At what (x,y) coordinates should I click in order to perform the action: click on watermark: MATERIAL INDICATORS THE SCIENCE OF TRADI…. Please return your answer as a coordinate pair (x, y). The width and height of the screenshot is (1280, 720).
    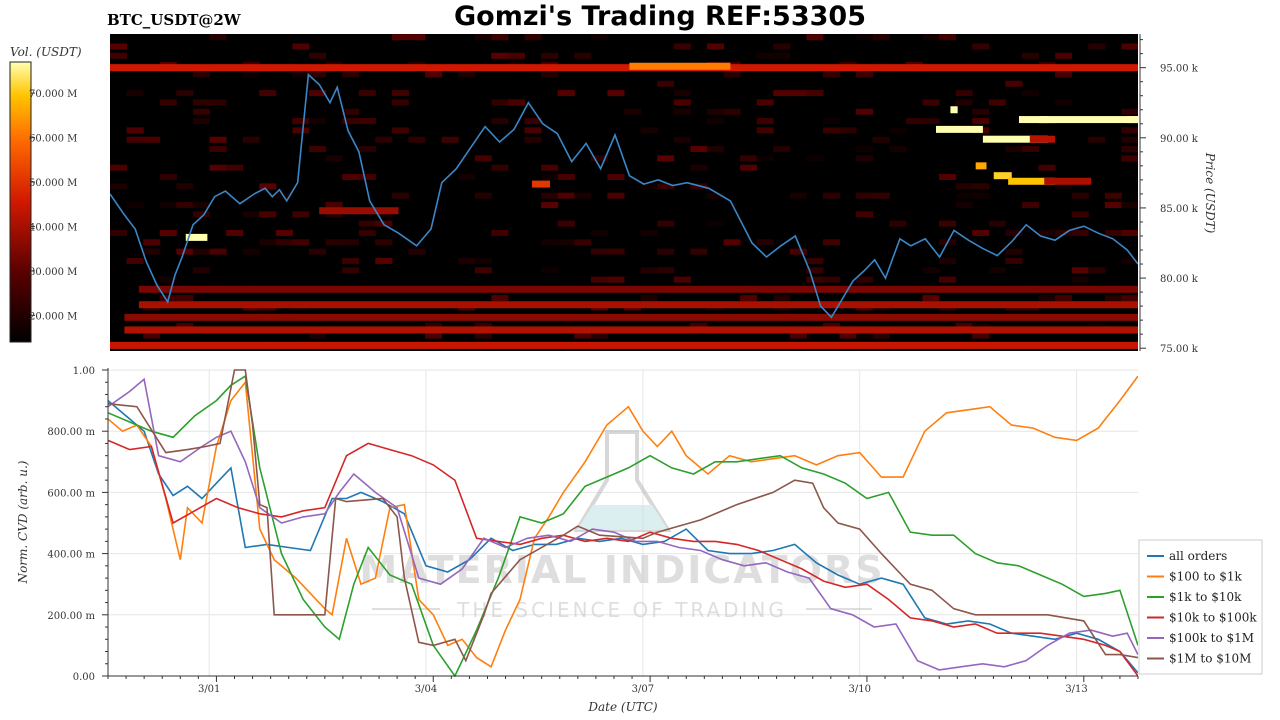
    Looking at the image, I should click on (621, 526).